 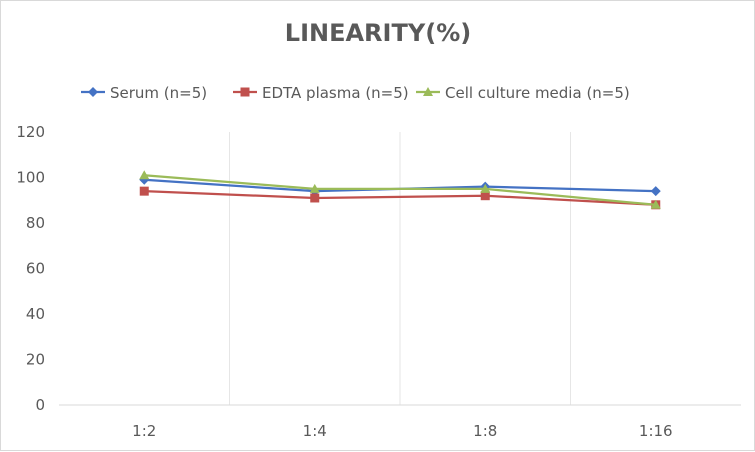 What do you see at coordinates (35, 269) in the screenshot?
I see `y-tick-label: 60` at bounding box center [35, 269].